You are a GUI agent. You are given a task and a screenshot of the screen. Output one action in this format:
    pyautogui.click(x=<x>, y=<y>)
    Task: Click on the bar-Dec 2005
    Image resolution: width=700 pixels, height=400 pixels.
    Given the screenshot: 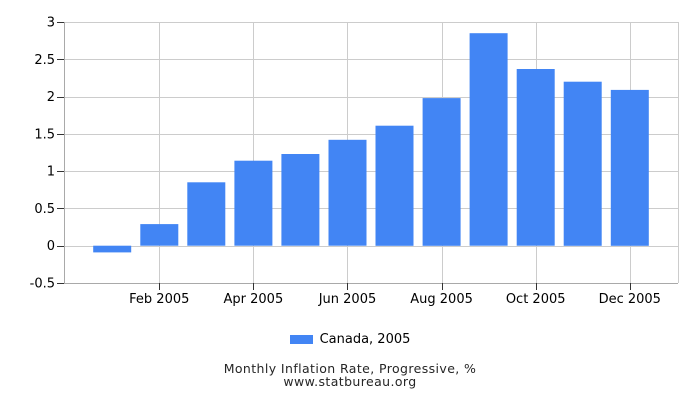 What is the action you would take?
    pyautogui.click(x=629, y=167)
    